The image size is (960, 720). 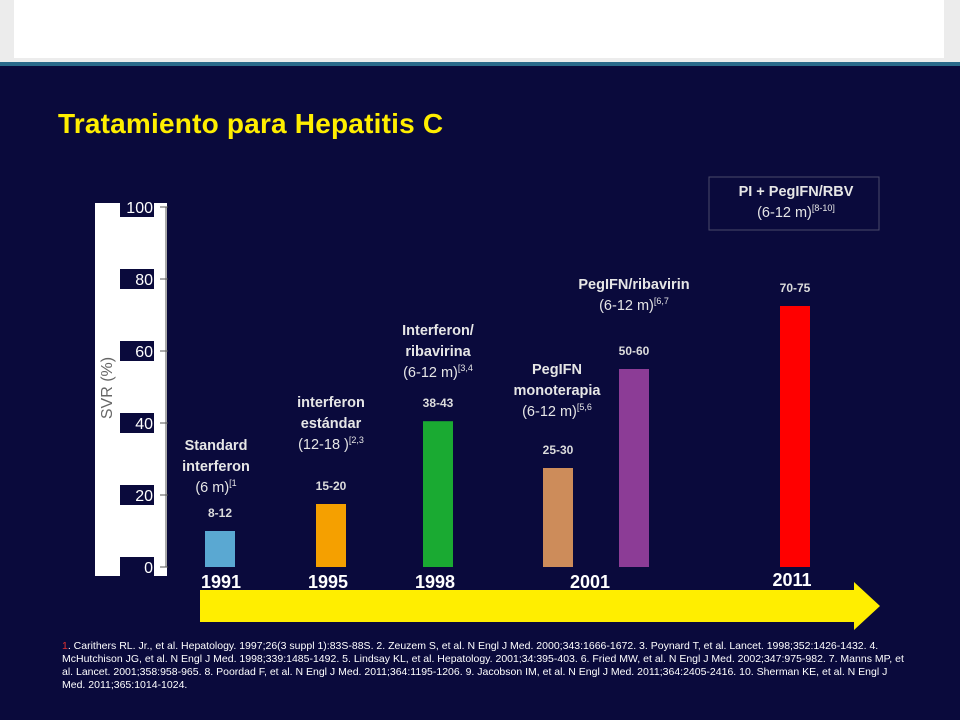 What do you see at coordinates (438, 352) in the screenshot?
I see `treatment-name-2-1: ribavirina` at bounding box center [438, 352].